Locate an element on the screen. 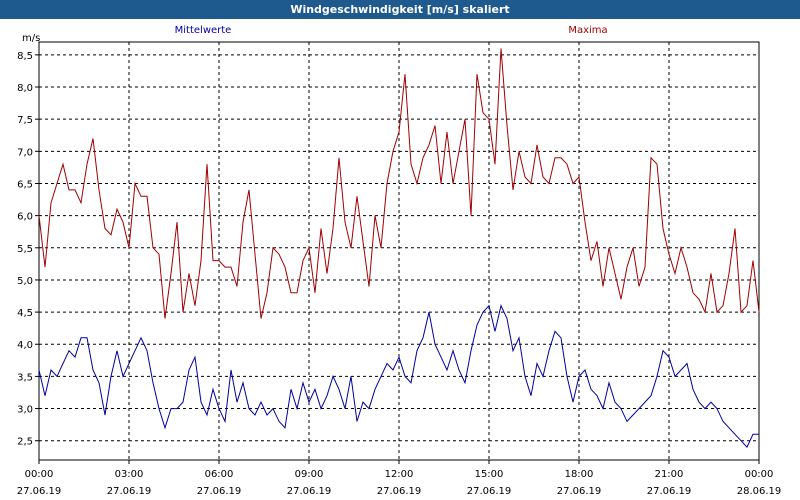  x-tick-time: 21:00 is located at coordinates (669, 474).